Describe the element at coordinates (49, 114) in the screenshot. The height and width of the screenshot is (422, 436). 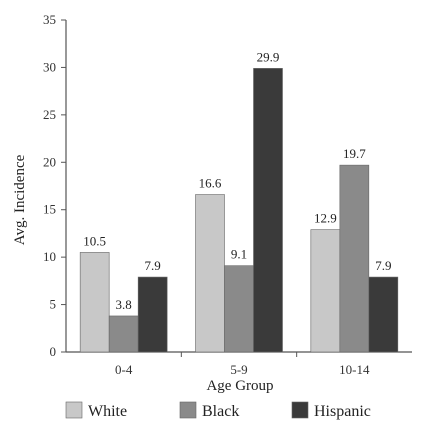
I see `y-tick-label: 25` at that location.